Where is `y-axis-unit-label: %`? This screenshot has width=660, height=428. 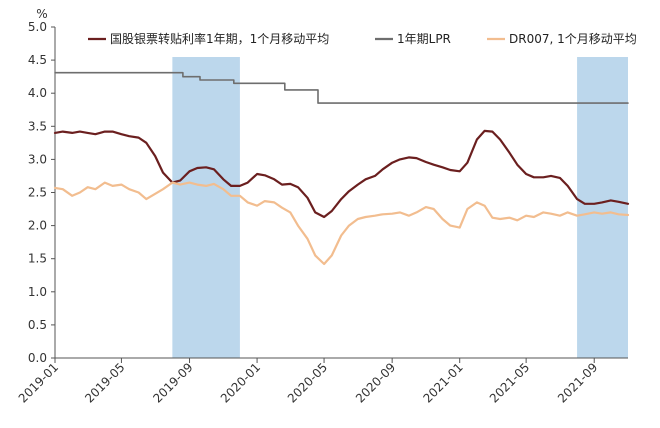 y-axis-unit-label: % is located at coordinates (41, 14).